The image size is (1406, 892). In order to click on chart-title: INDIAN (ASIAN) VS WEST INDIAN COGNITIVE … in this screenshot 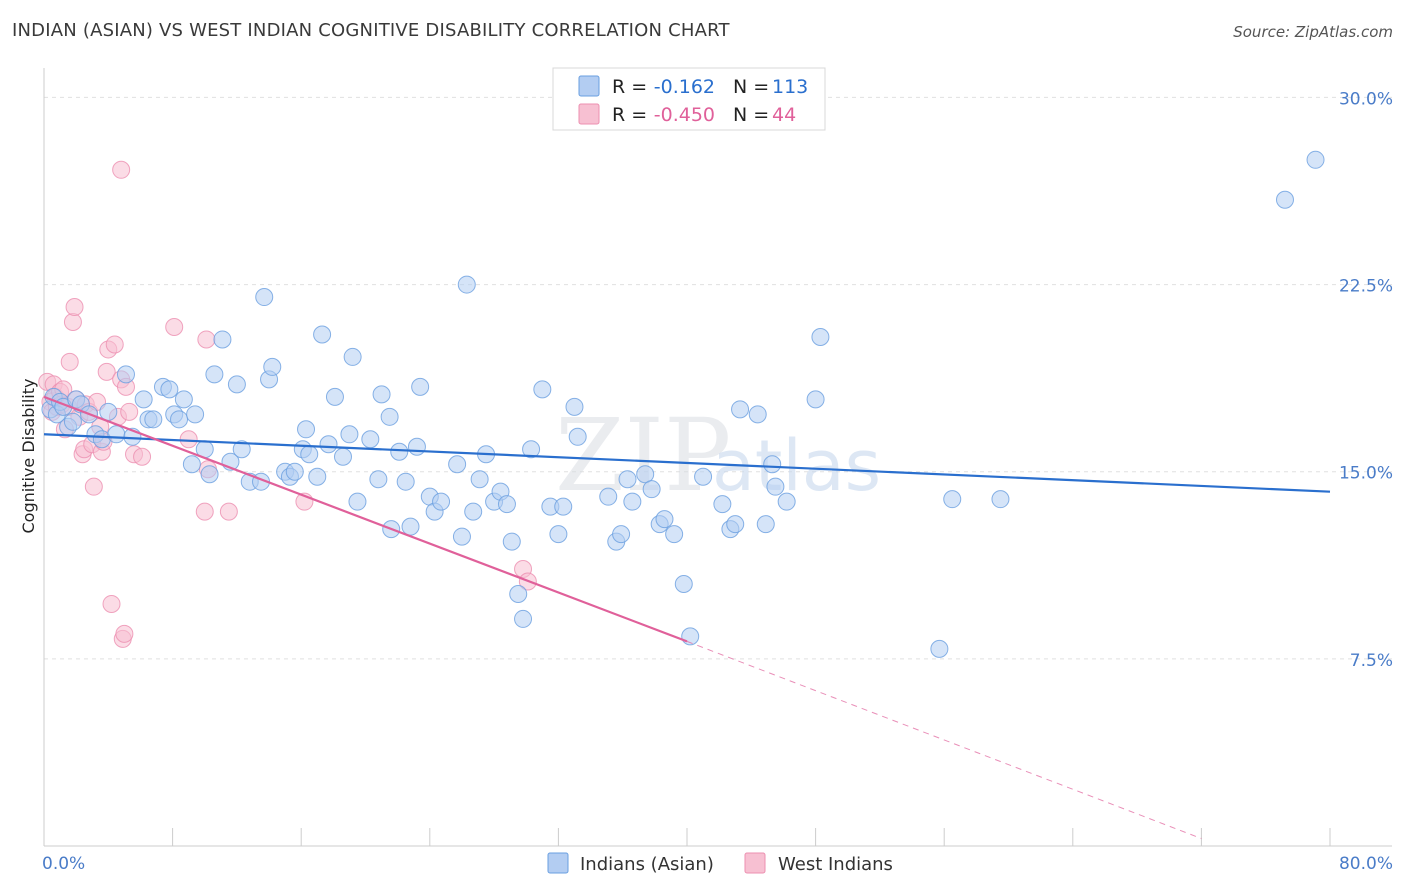, I will do `click(371, 30)`.